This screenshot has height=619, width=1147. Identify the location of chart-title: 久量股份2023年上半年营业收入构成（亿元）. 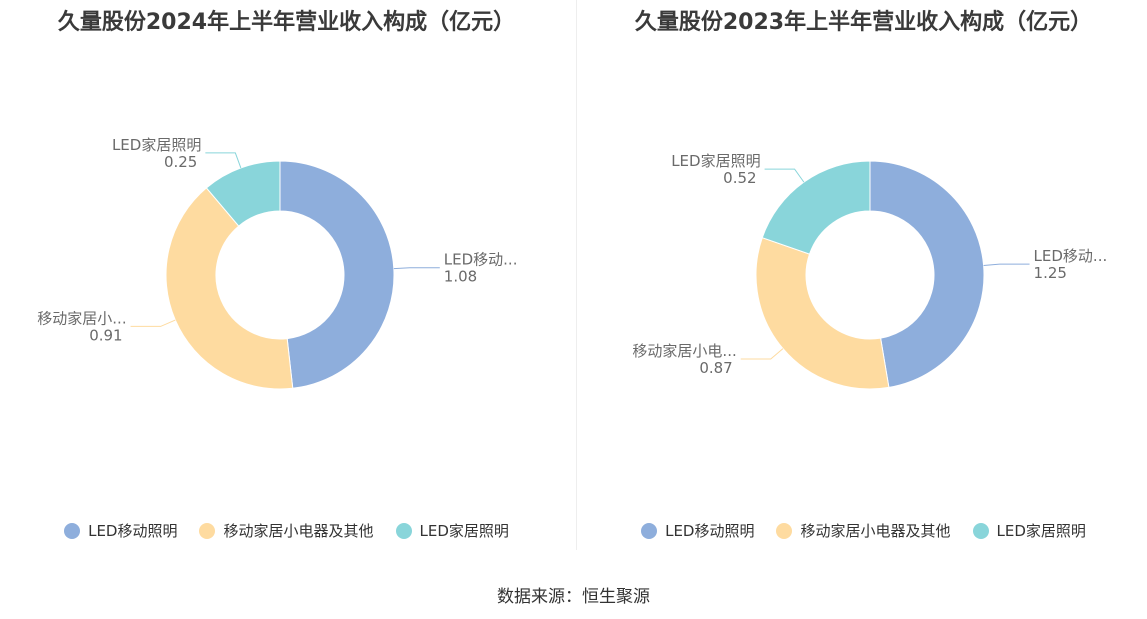
(863, 22).